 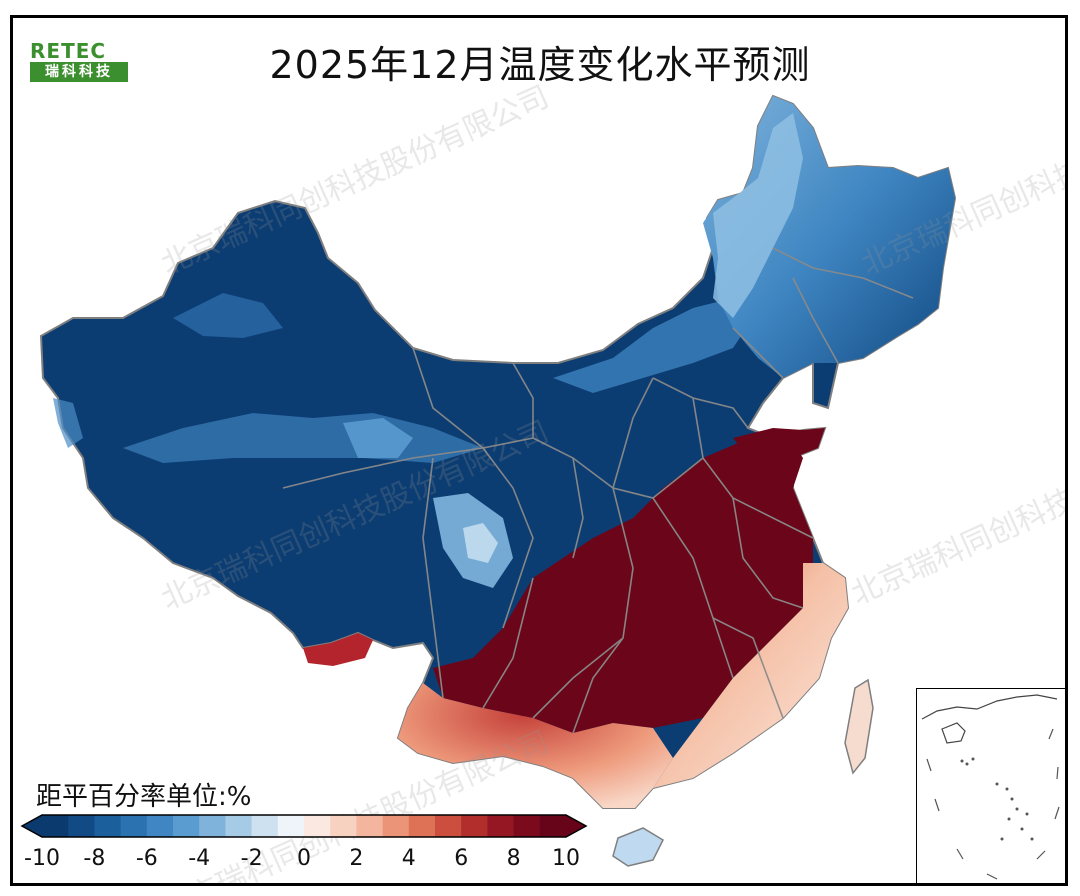 What do you see at coordinates (146, 858) in the screenshot?
I see `legend-tick-label: -6` at bounding box center [146, 858].